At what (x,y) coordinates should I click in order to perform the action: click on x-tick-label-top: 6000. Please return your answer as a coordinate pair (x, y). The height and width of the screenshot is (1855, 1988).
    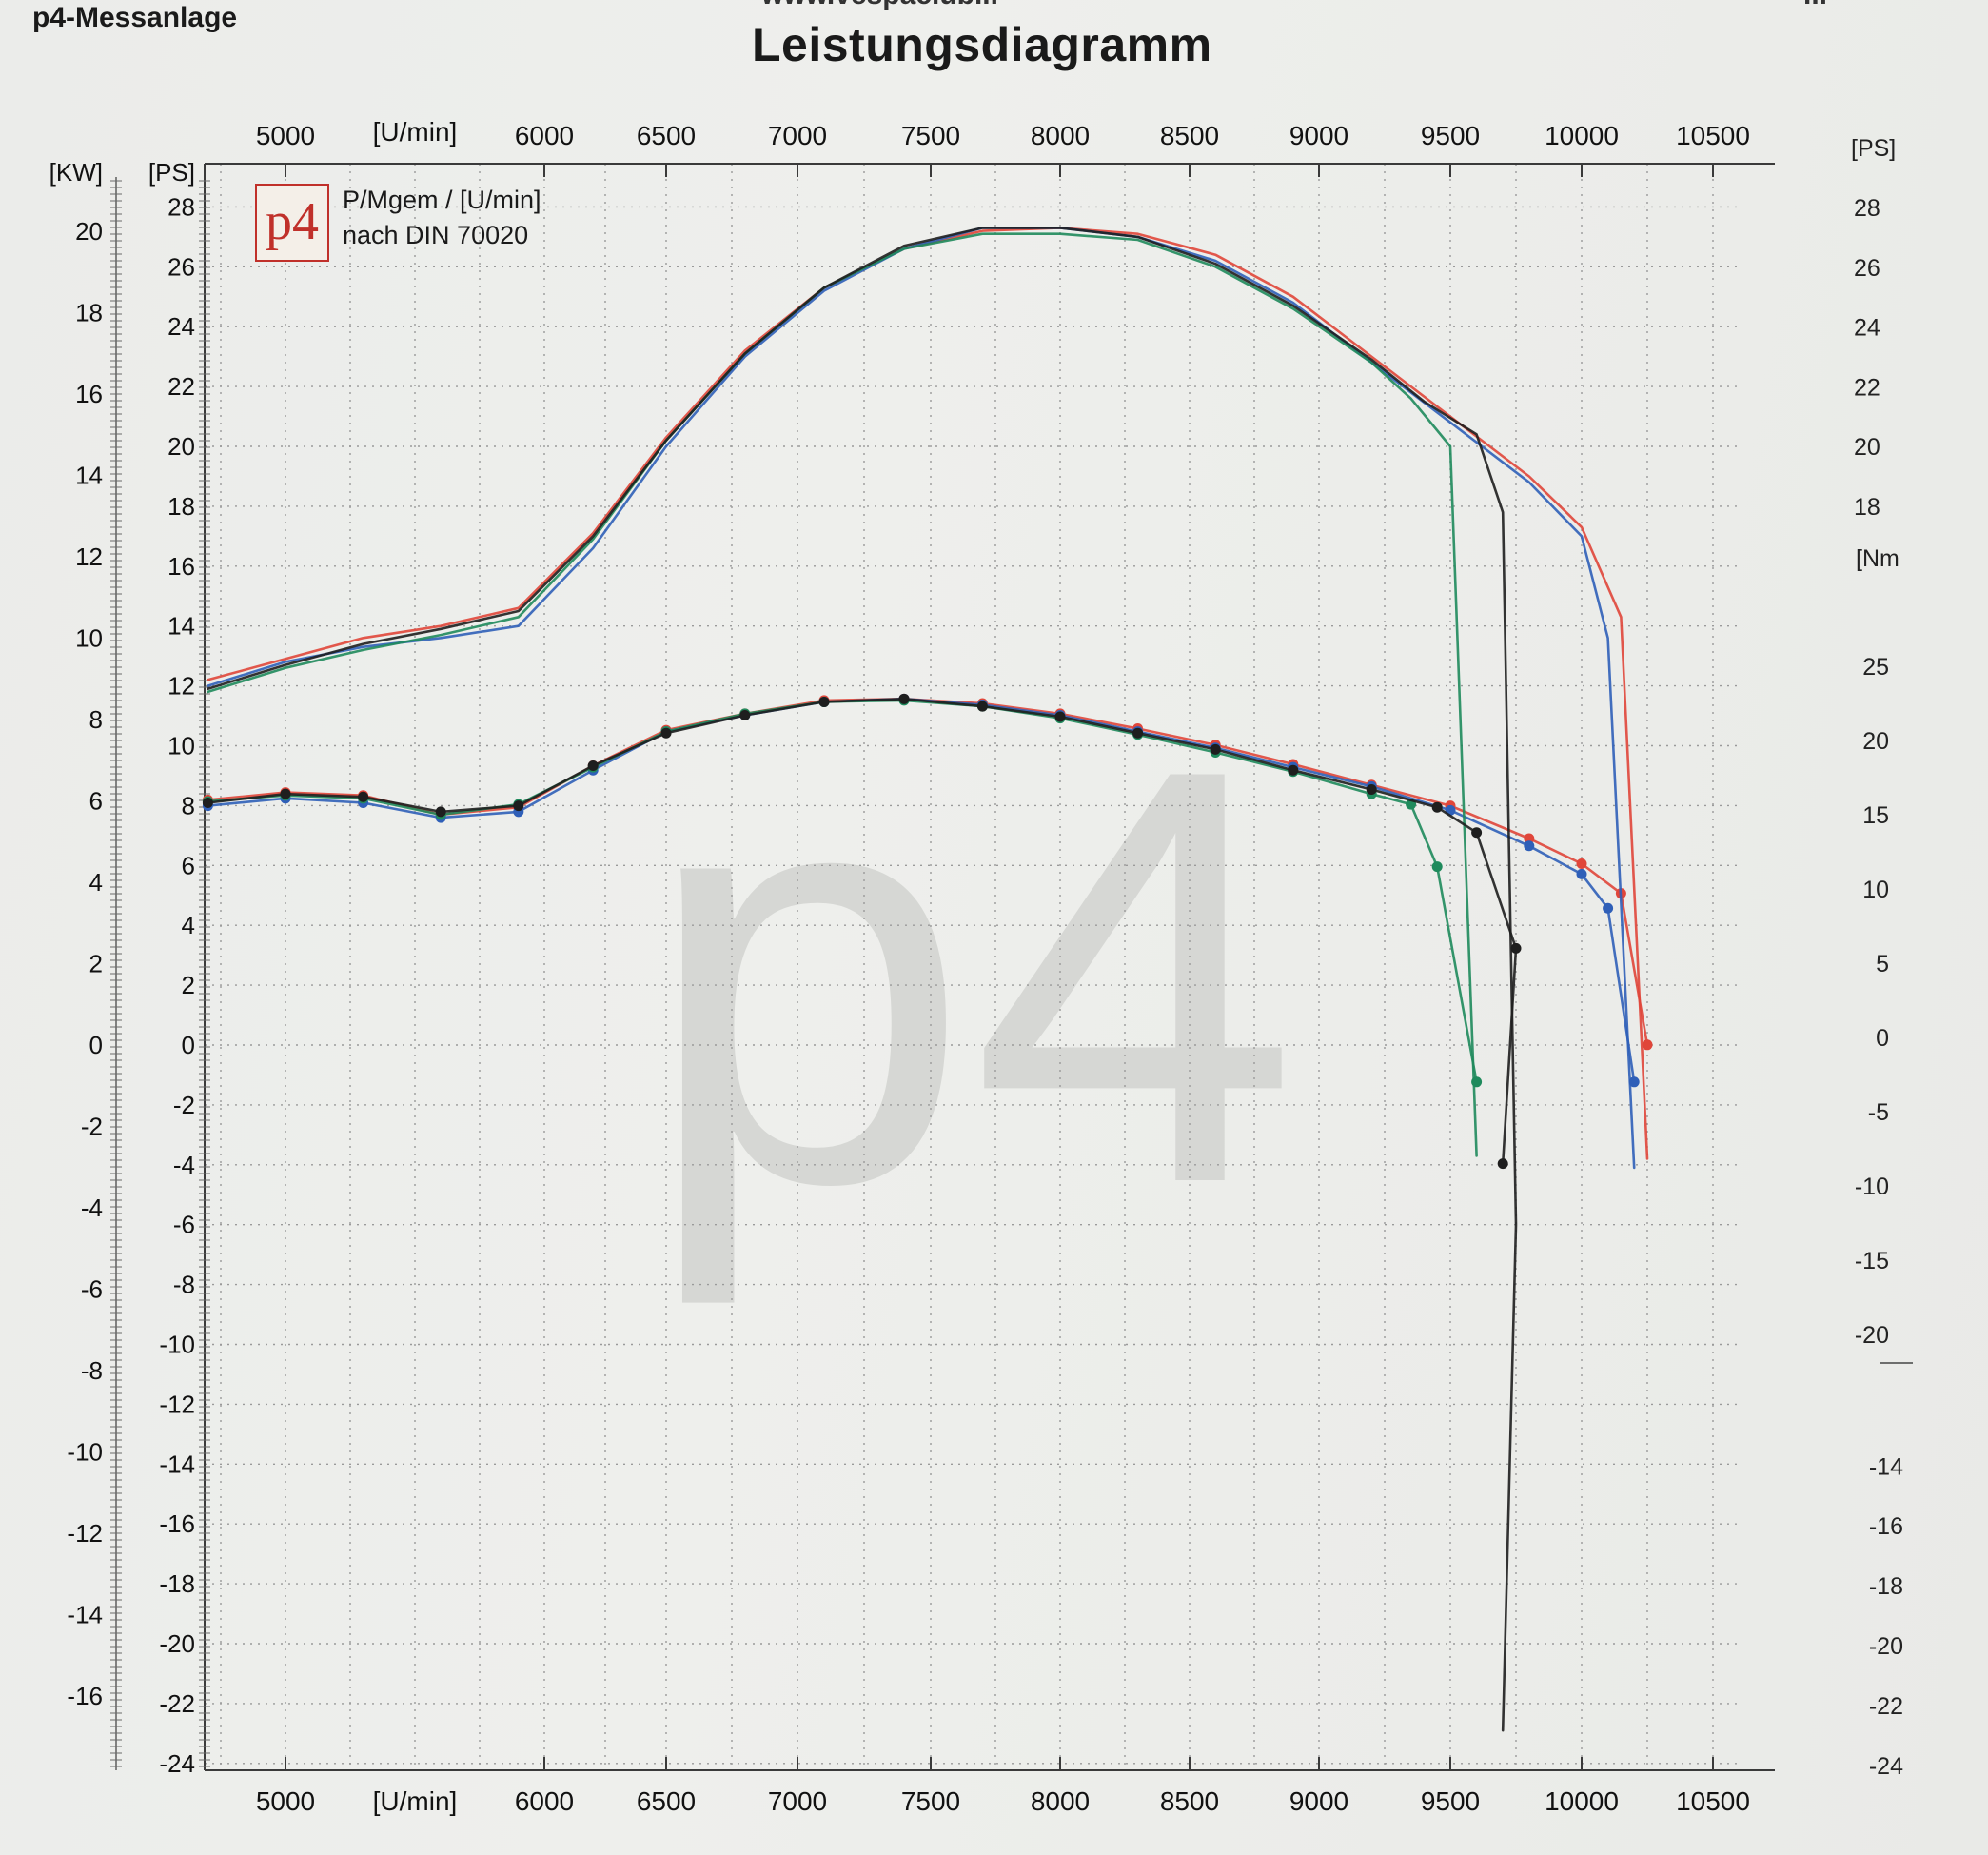
    Looking at the image, I should click on (544, 135).